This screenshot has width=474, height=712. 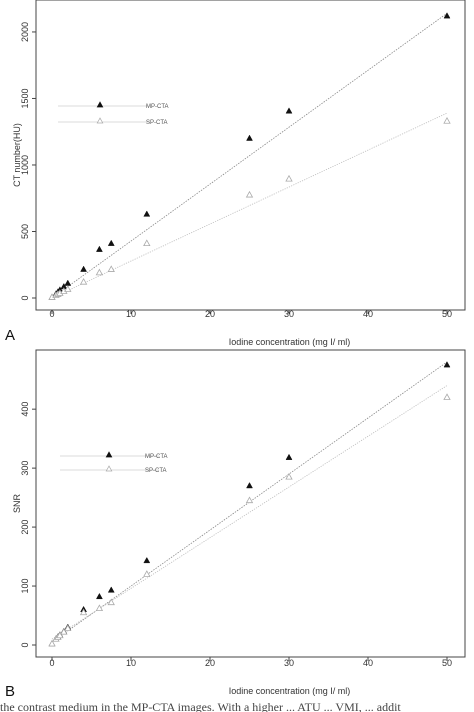 What do you see at coordinates (25, 32) in the screenshot?
I see `y-tick-label: 2000` at bounding box center [25, 32].